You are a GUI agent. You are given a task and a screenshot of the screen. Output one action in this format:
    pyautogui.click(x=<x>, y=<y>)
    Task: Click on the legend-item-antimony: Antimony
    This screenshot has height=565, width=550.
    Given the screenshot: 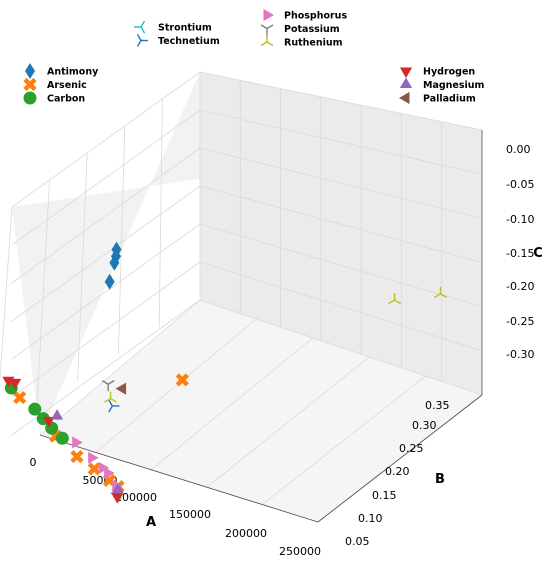 What is the action you would take?
    pyautogui.click(x=62, y=71)
    